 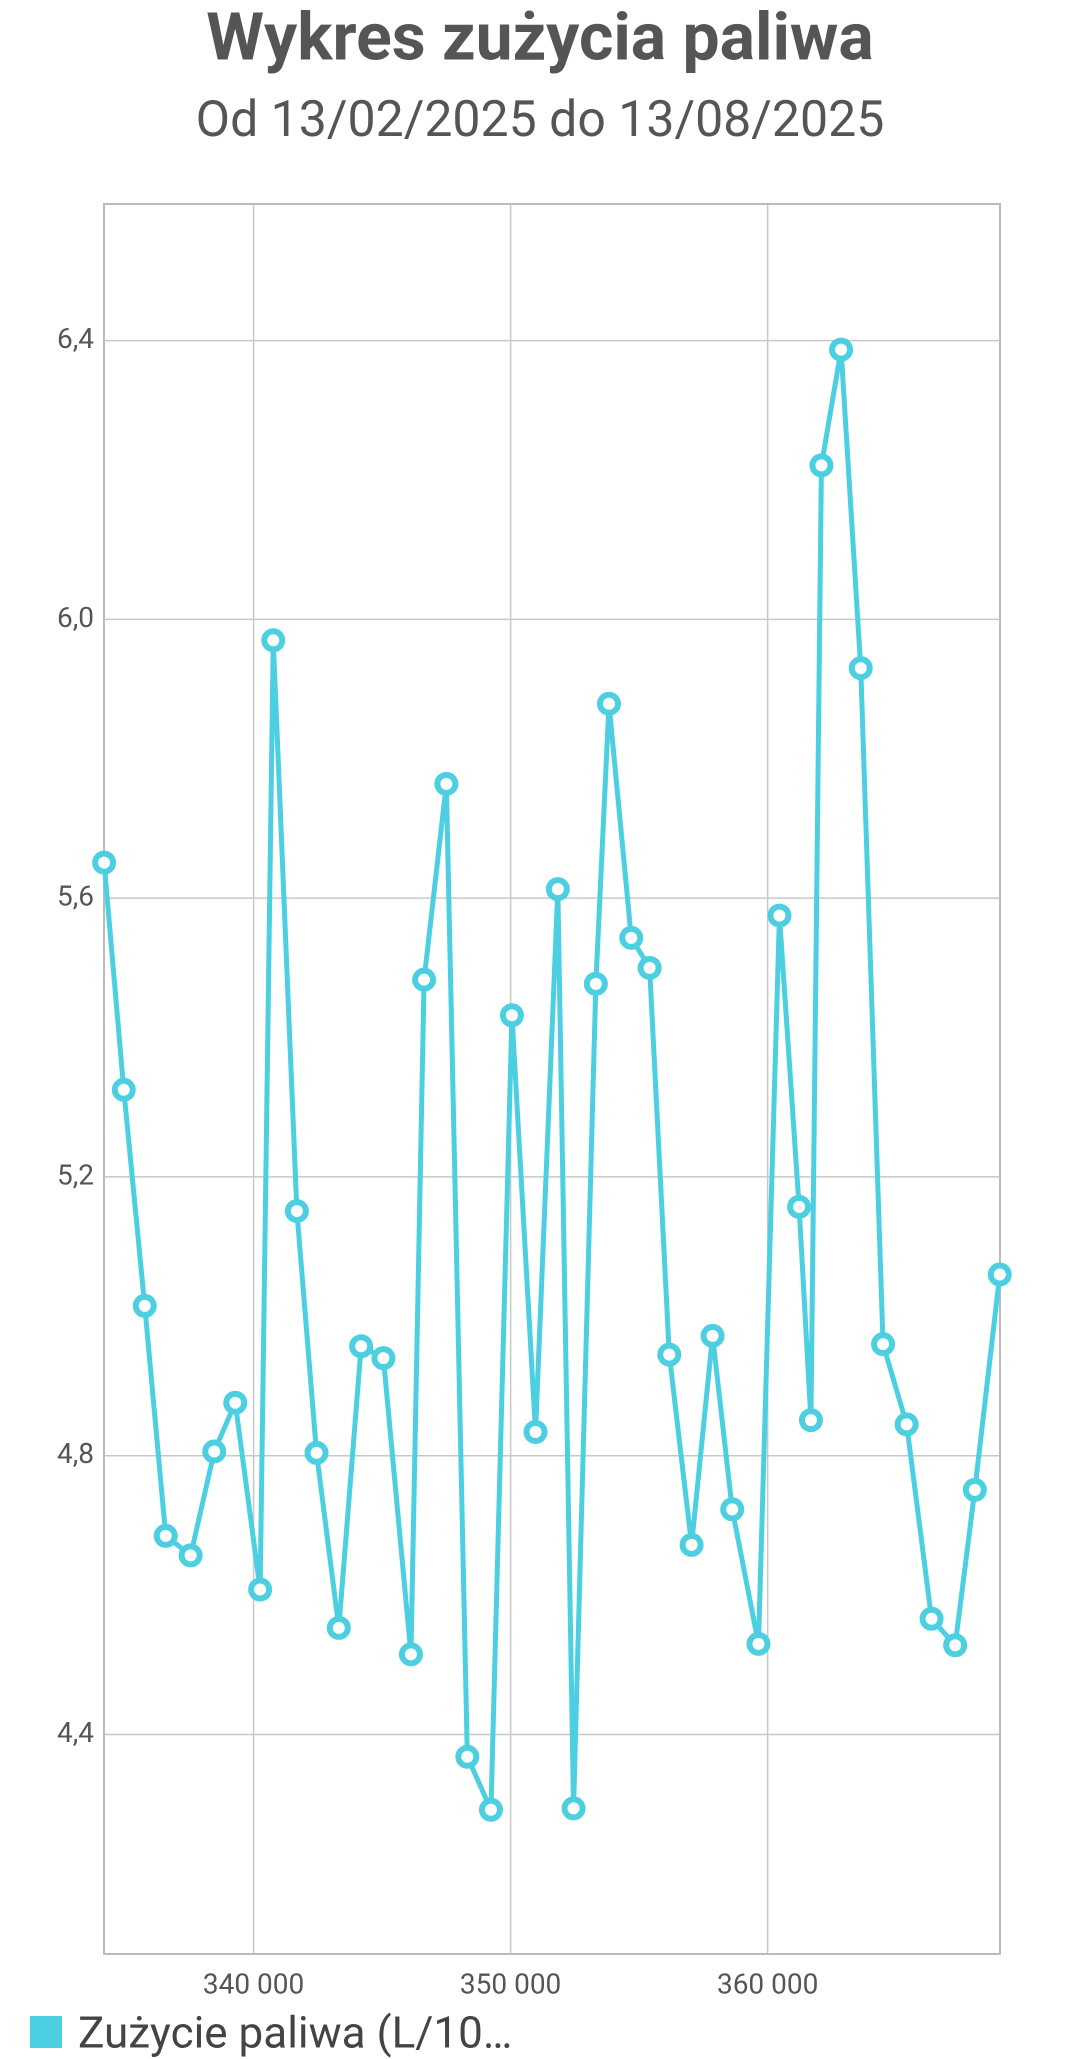 What do you see at coordinates (75, 1174) in the screenshot?
I see `y-tick-label: 5,2` at bounding box center [75, 1174].